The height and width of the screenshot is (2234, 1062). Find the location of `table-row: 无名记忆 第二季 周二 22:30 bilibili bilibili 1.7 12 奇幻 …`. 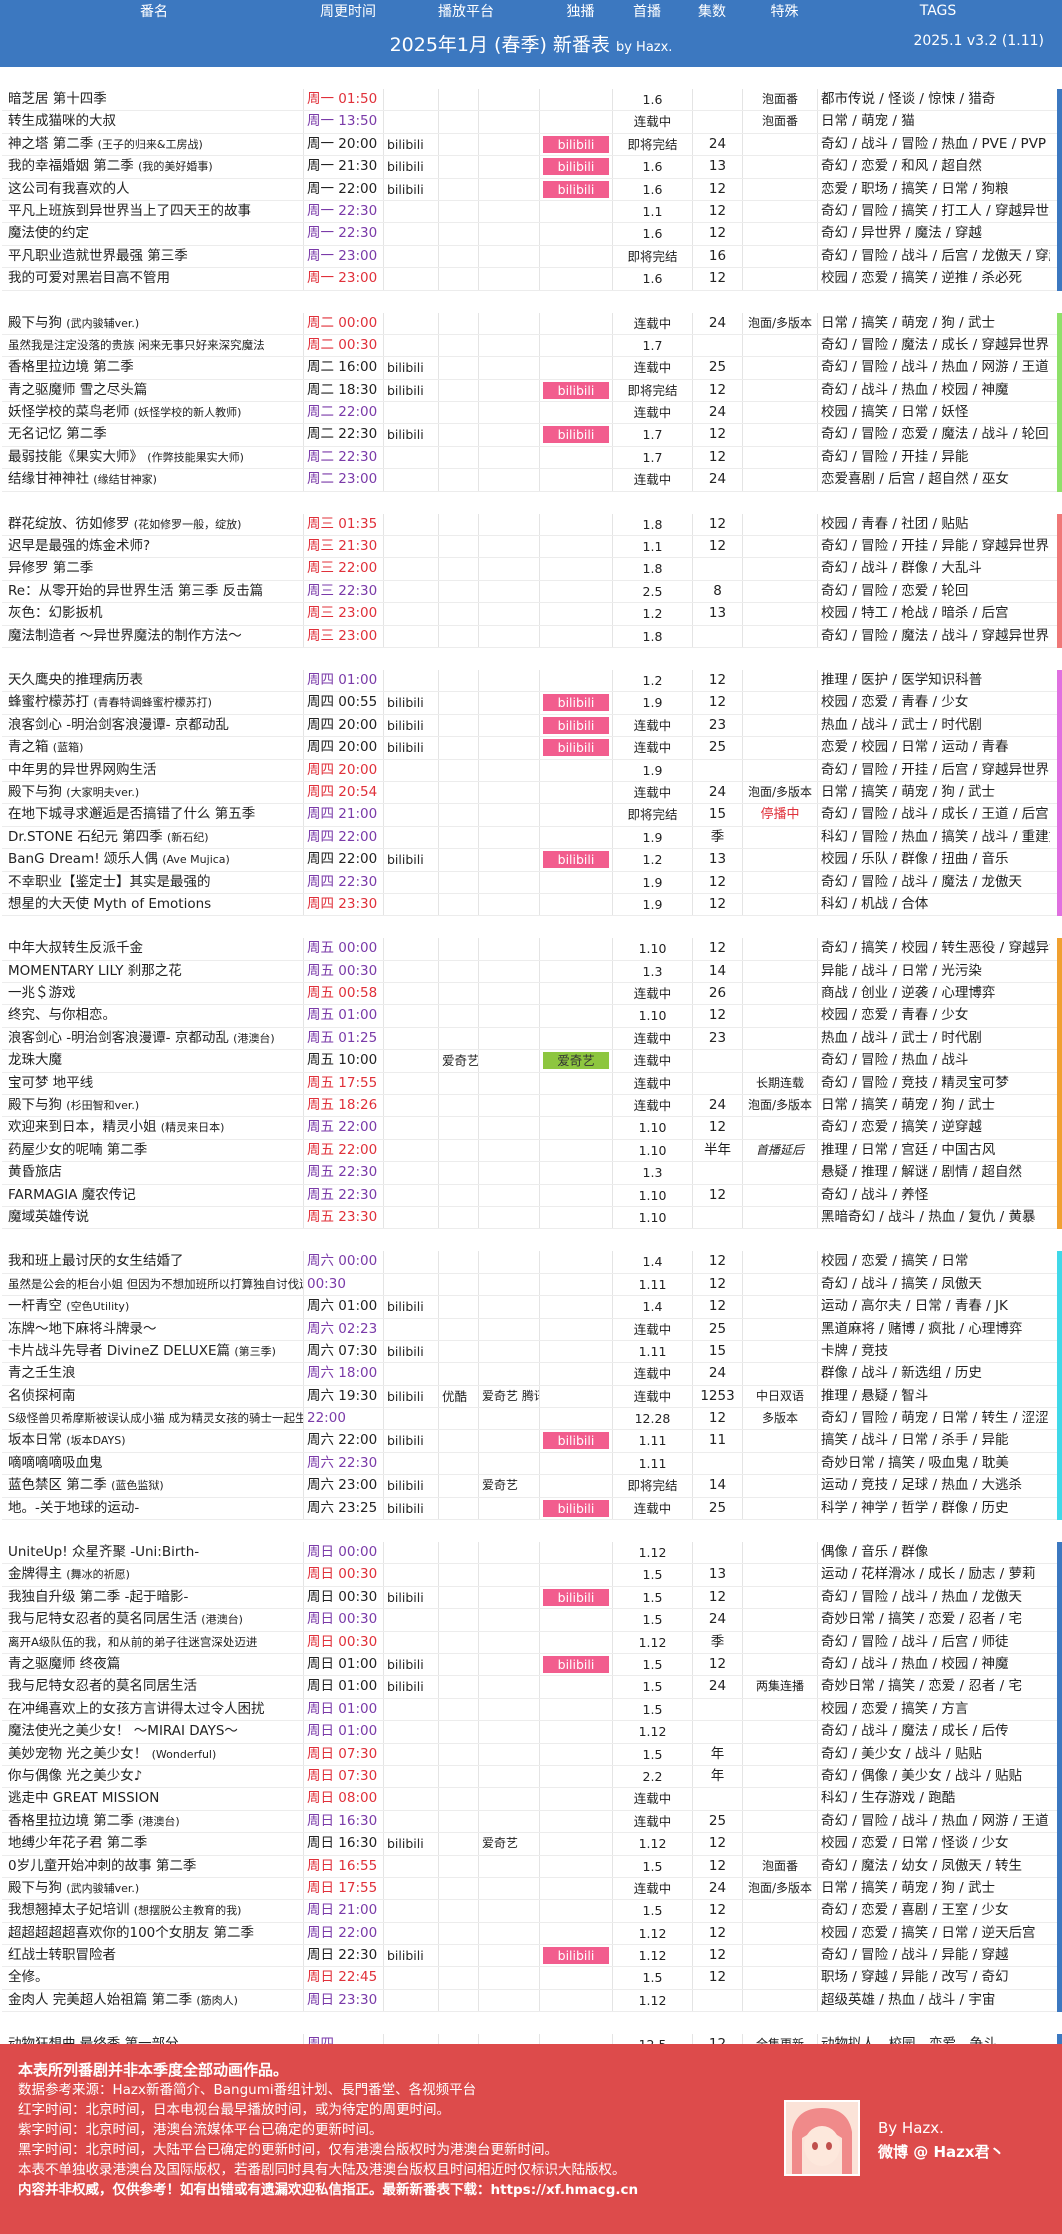

table-row: 无名记忆 第二季 周二 22:30 bilibili bilibili 1.7 12 奇幻 … is located at coordinates (529, 435).